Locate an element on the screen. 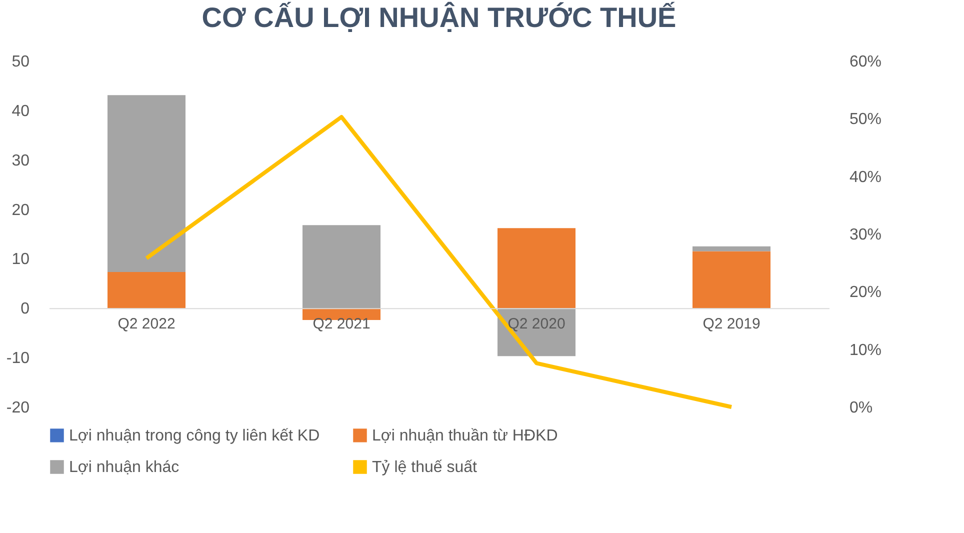 The image size is (964, 533). y-tick-label: 50 is located at coordinates (21, 62).